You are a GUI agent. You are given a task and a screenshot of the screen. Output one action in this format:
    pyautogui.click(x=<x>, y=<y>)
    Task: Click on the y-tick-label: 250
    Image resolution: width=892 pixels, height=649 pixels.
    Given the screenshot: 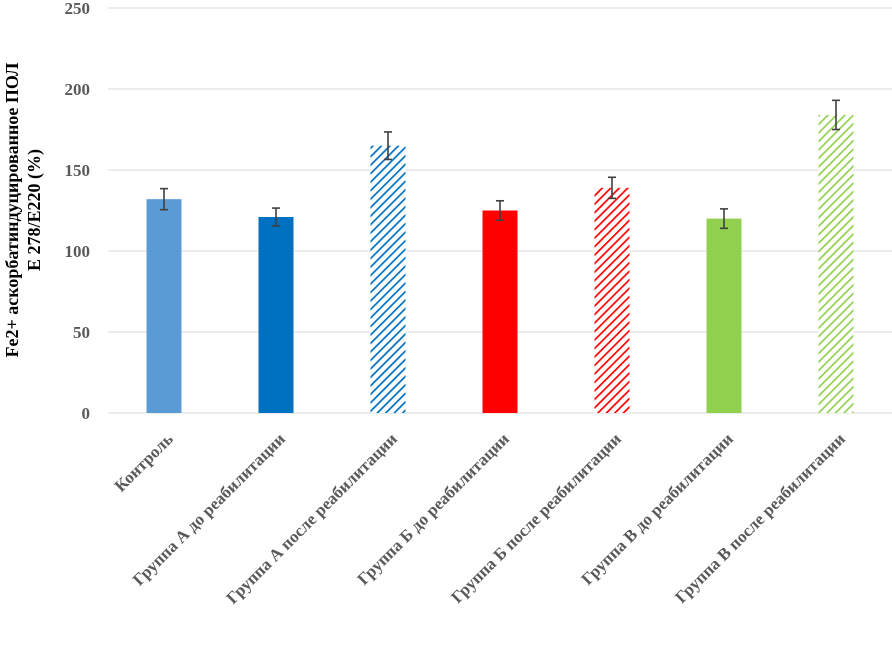 What is the action you would take?
    pyautogui.click(x=78, y=9)
    